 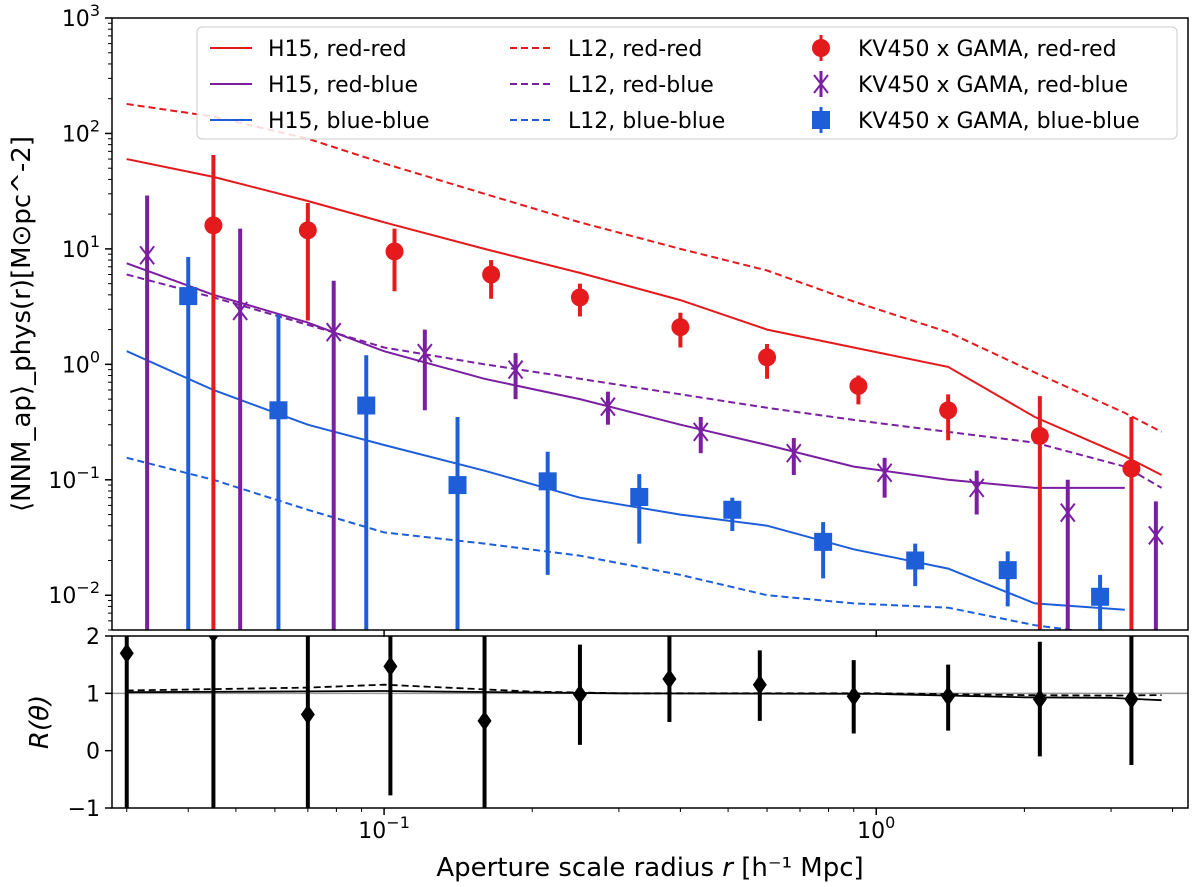 I want to click on legend-label-l12-red-red: L12, red-red, so click(x=635, y=49).